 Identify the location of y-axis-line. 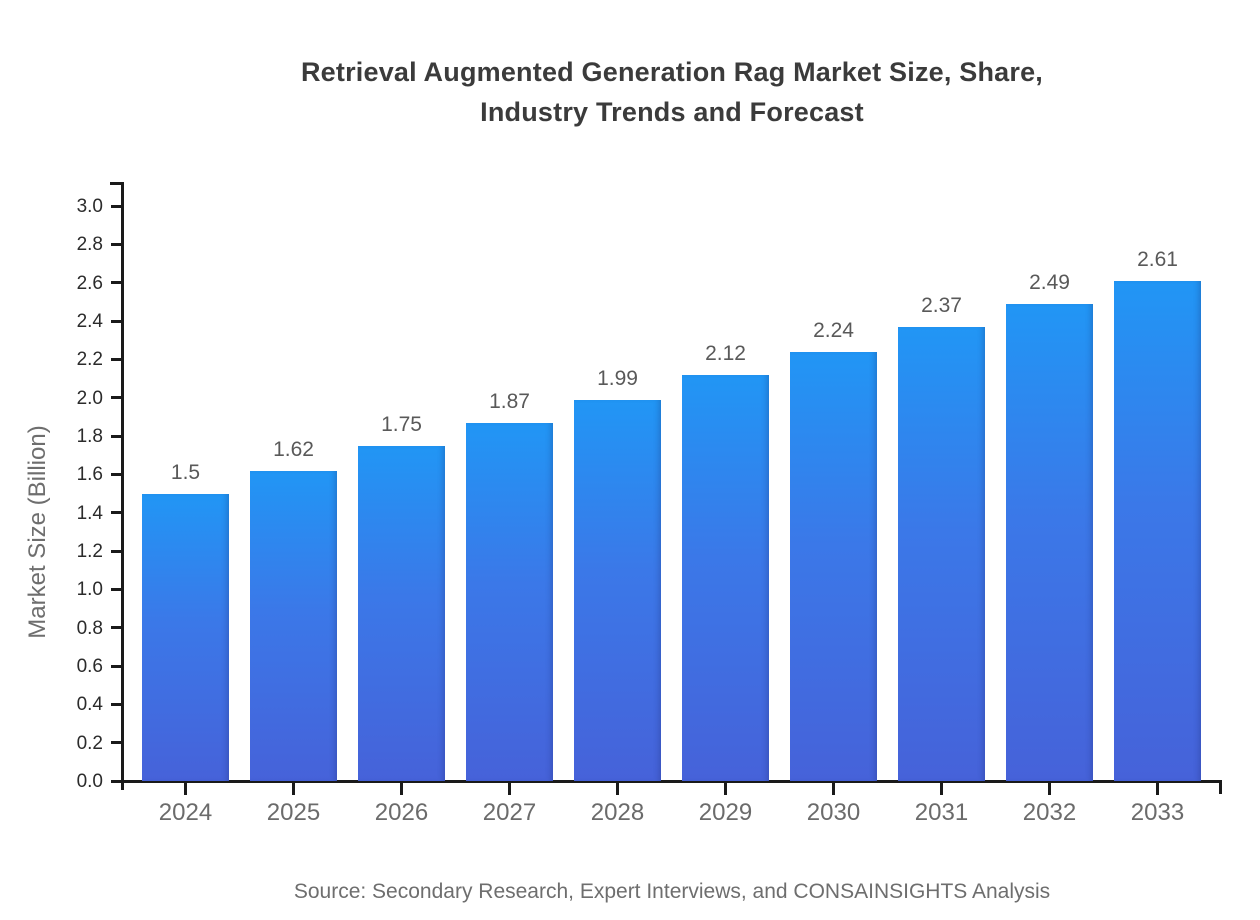
(122, 486).